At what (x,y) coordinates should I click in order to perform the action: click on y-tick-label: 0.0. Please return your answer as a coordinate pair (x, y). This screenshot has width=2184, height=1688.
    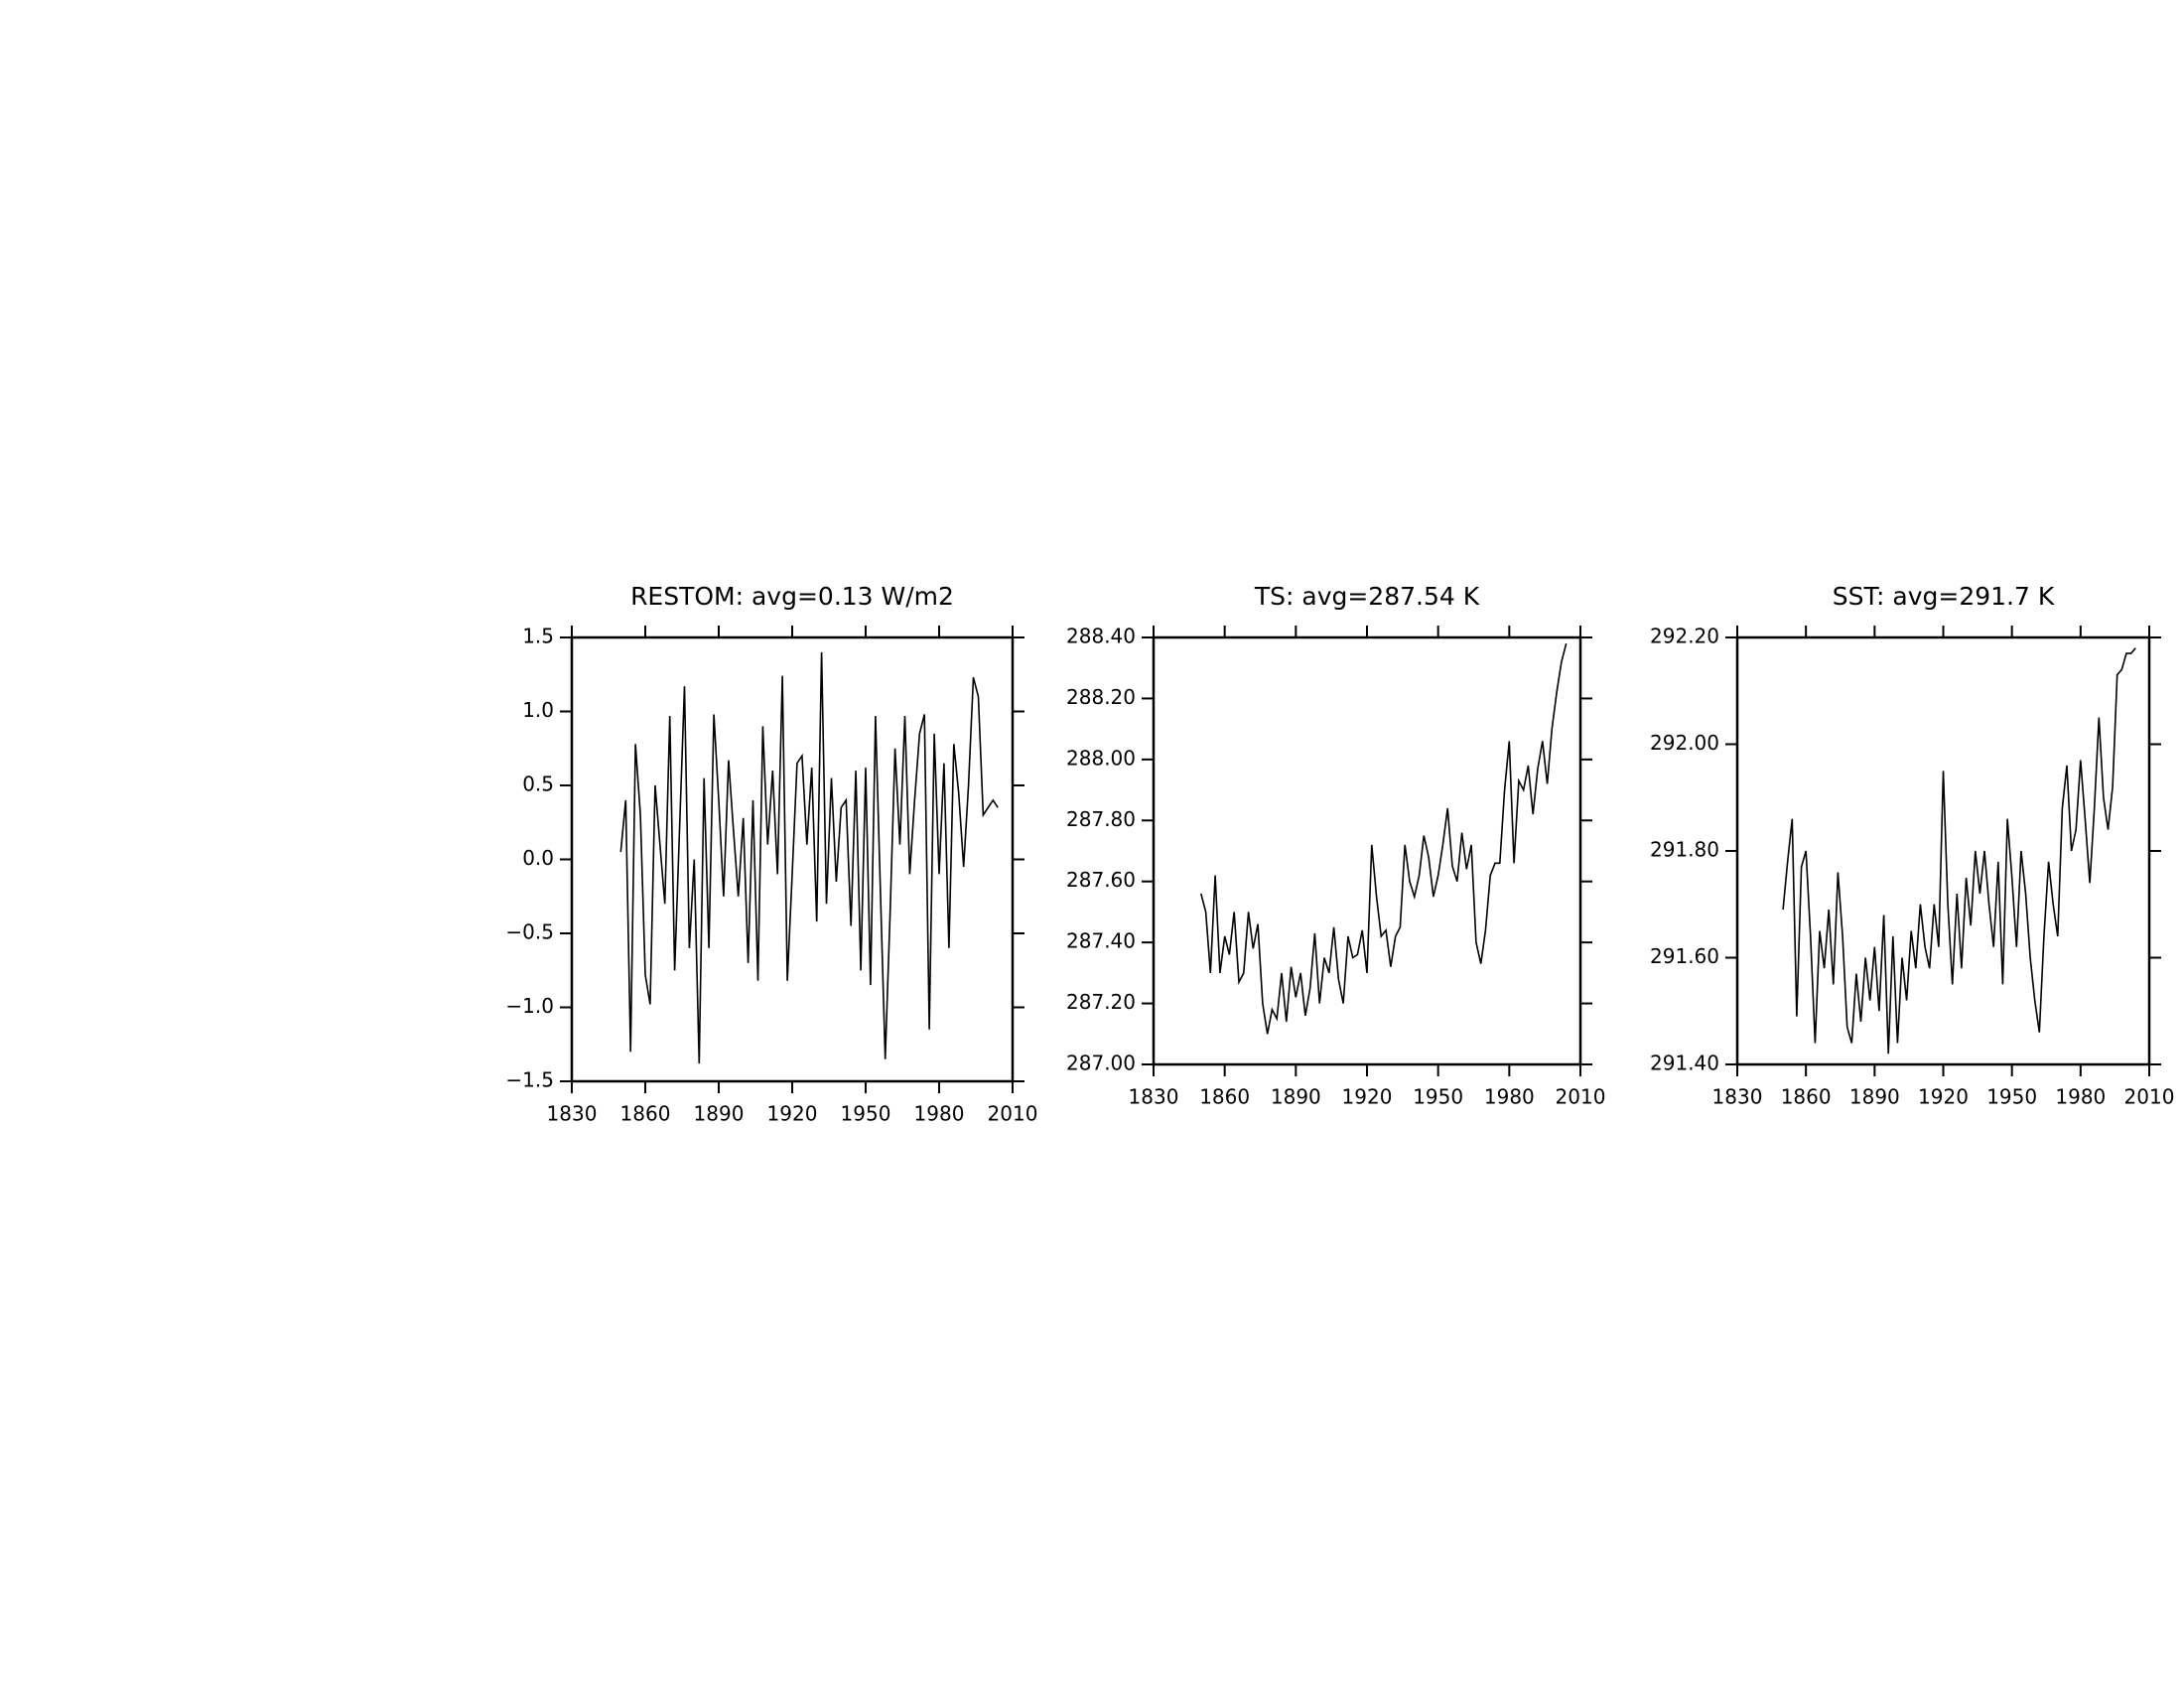
    Looking at the image, I should click on (538, 858).